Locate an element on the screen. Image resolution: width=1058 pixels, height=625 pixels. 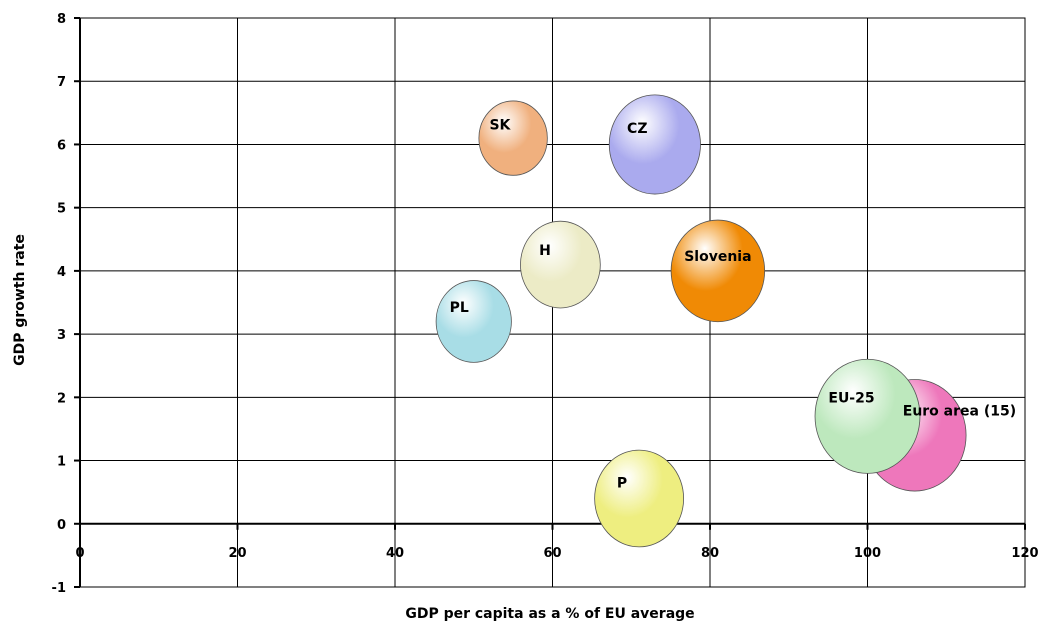
y-tick-label: -1 is located at coordinates (59, 588).